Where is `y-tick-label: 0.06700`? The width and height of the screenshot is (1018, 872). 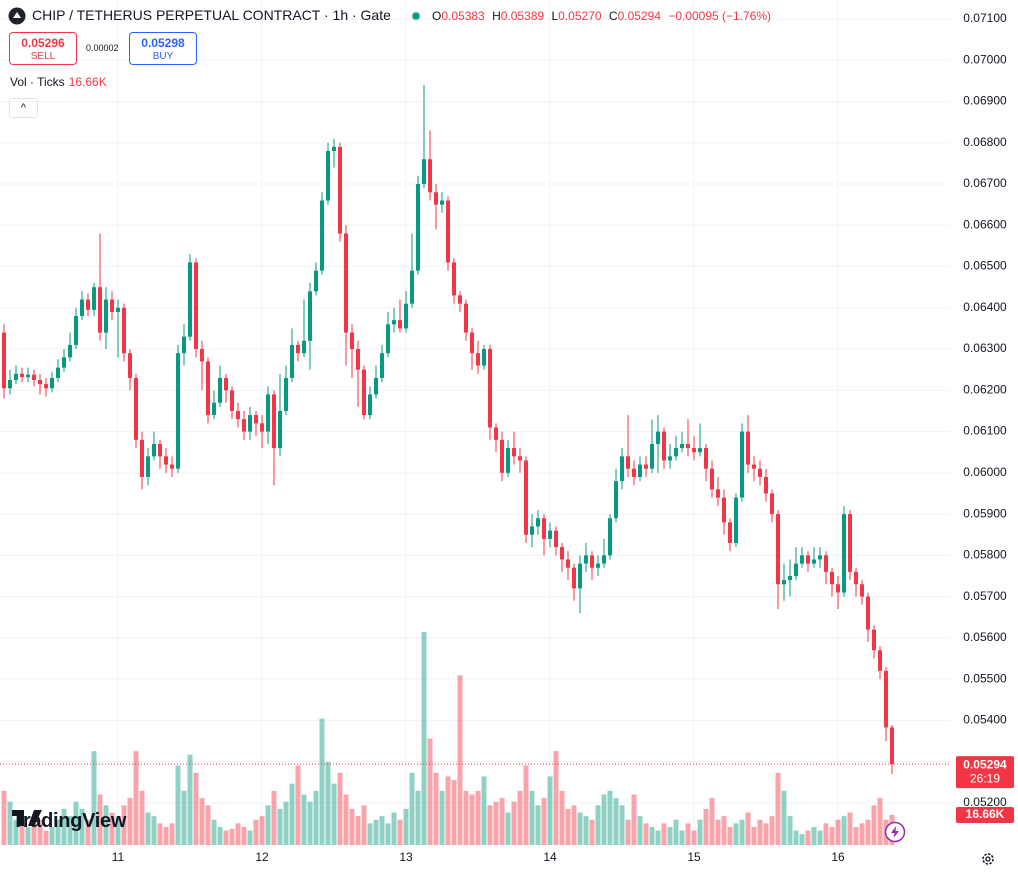
y-tick-label: 0.06700 is located at coordinates (985, 183).